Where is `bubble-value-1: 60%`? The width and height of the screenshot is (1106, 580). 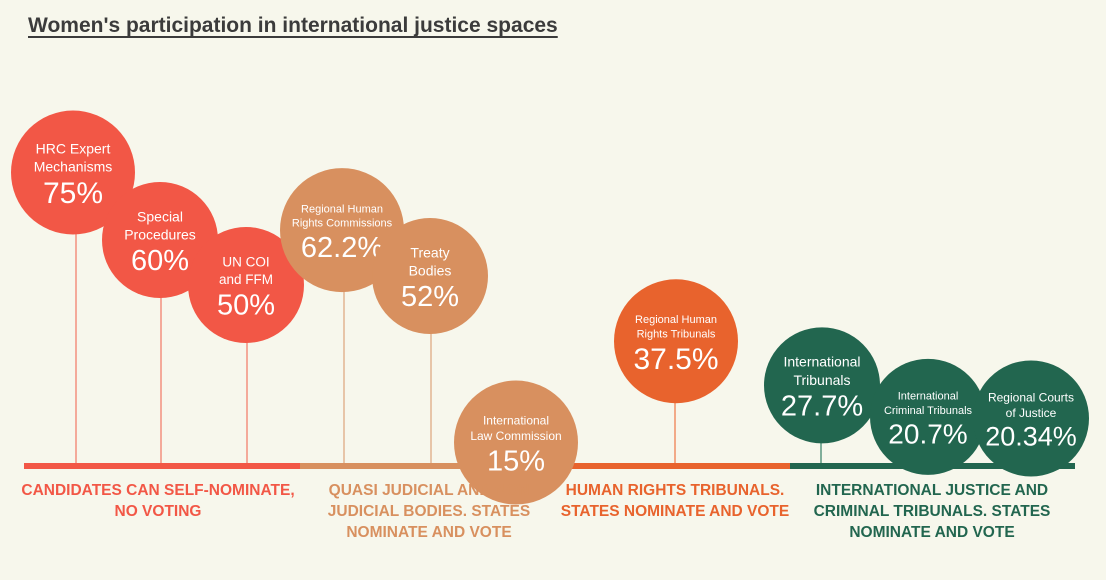
bubble-value-1: 60% is located at coordinates (160, 261).